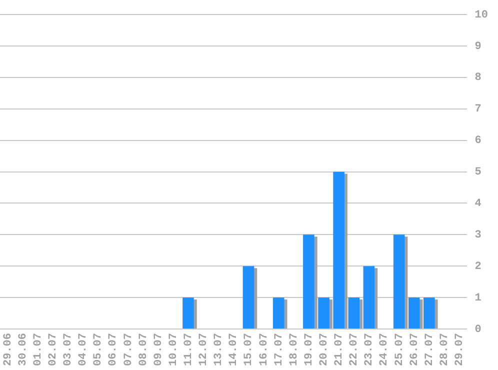 This screenshot has height=370, width=498. What do you see at coordinates (234, 349) in the screenshot?
I see `x-tick-label: 14.07` at bounding box center [234, 349].